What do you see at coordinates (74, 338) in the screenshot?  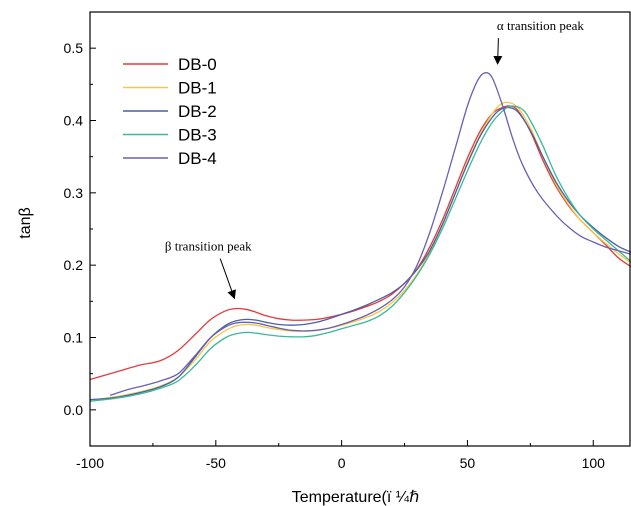 I see `y-tick-label: 0.1` at bounding box center [74, 338].